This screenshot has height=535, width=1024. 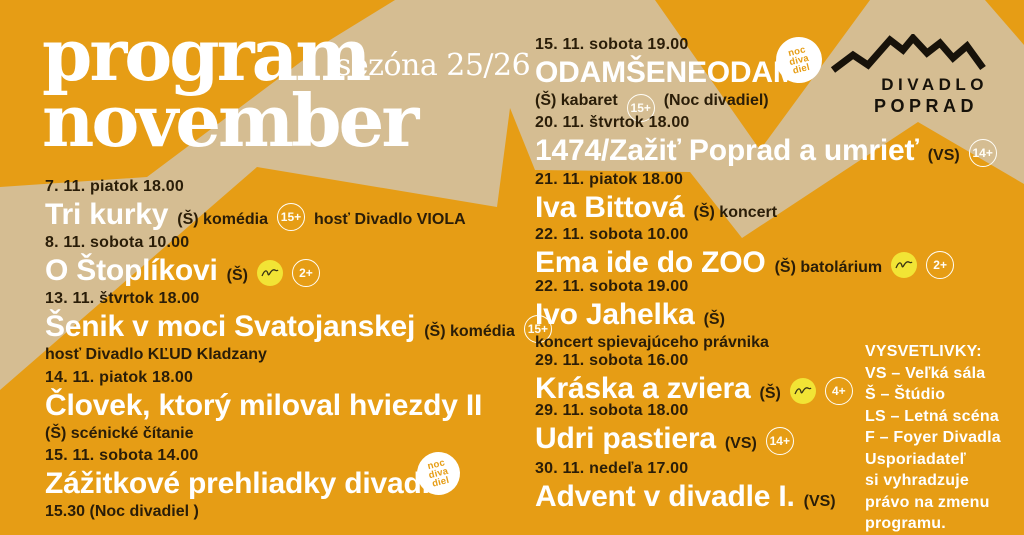 I want to click on event-date: 21. 11. piatok 18.00, so click(x=609, y=179).